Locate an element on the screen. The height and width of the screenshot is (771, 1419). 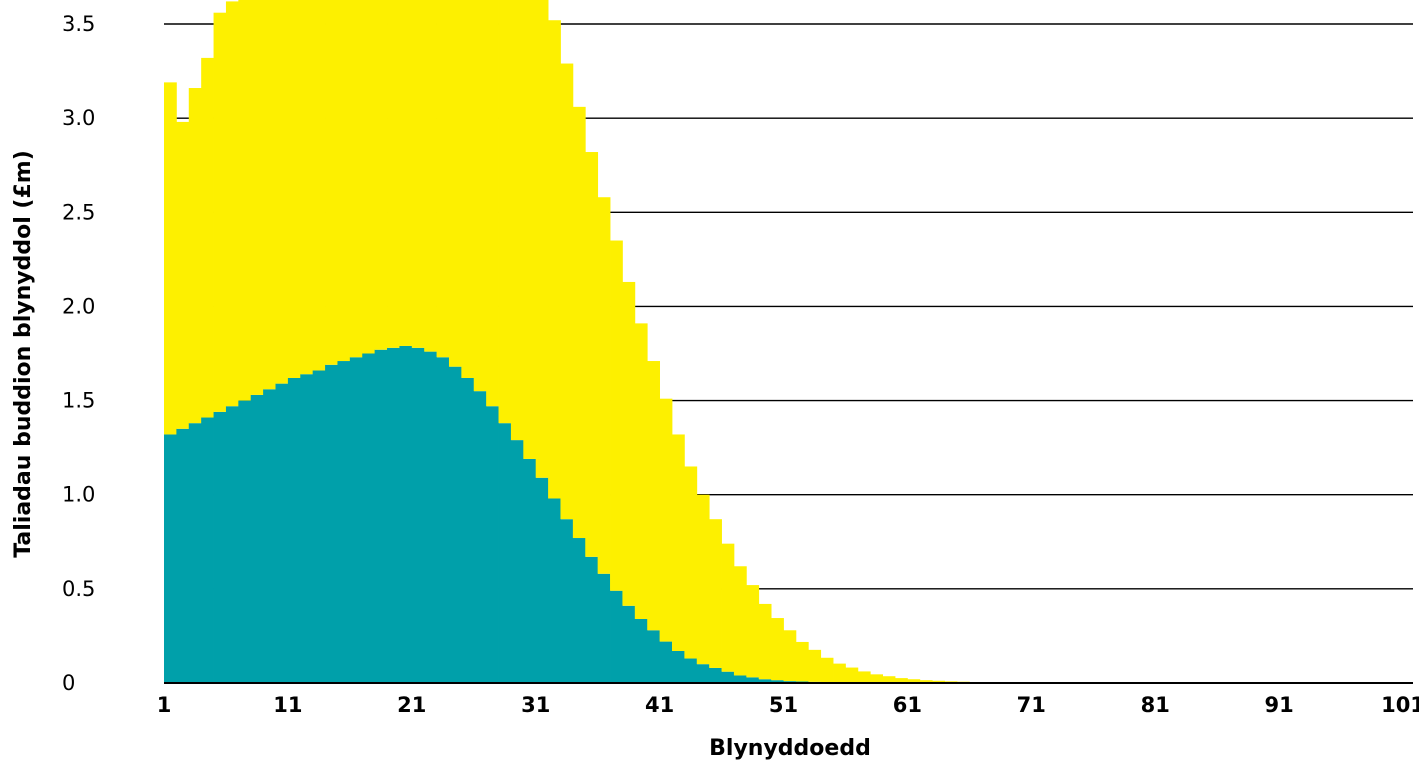
x-tick-label-4: 41 is located at coordinates (659, 705).